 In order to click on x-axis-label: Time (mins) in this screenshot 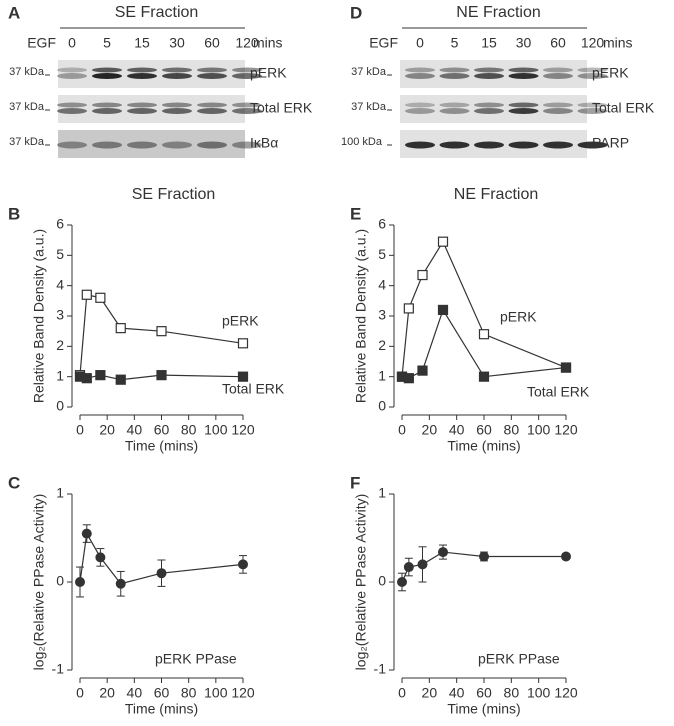, I will do `click(161, 709)`.